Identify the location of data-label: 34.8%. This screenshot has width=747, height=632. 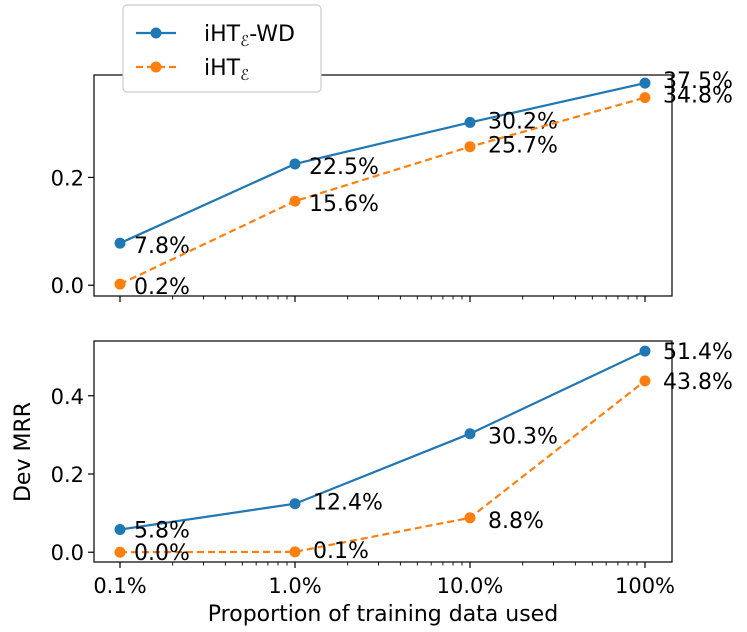
(698, 96).